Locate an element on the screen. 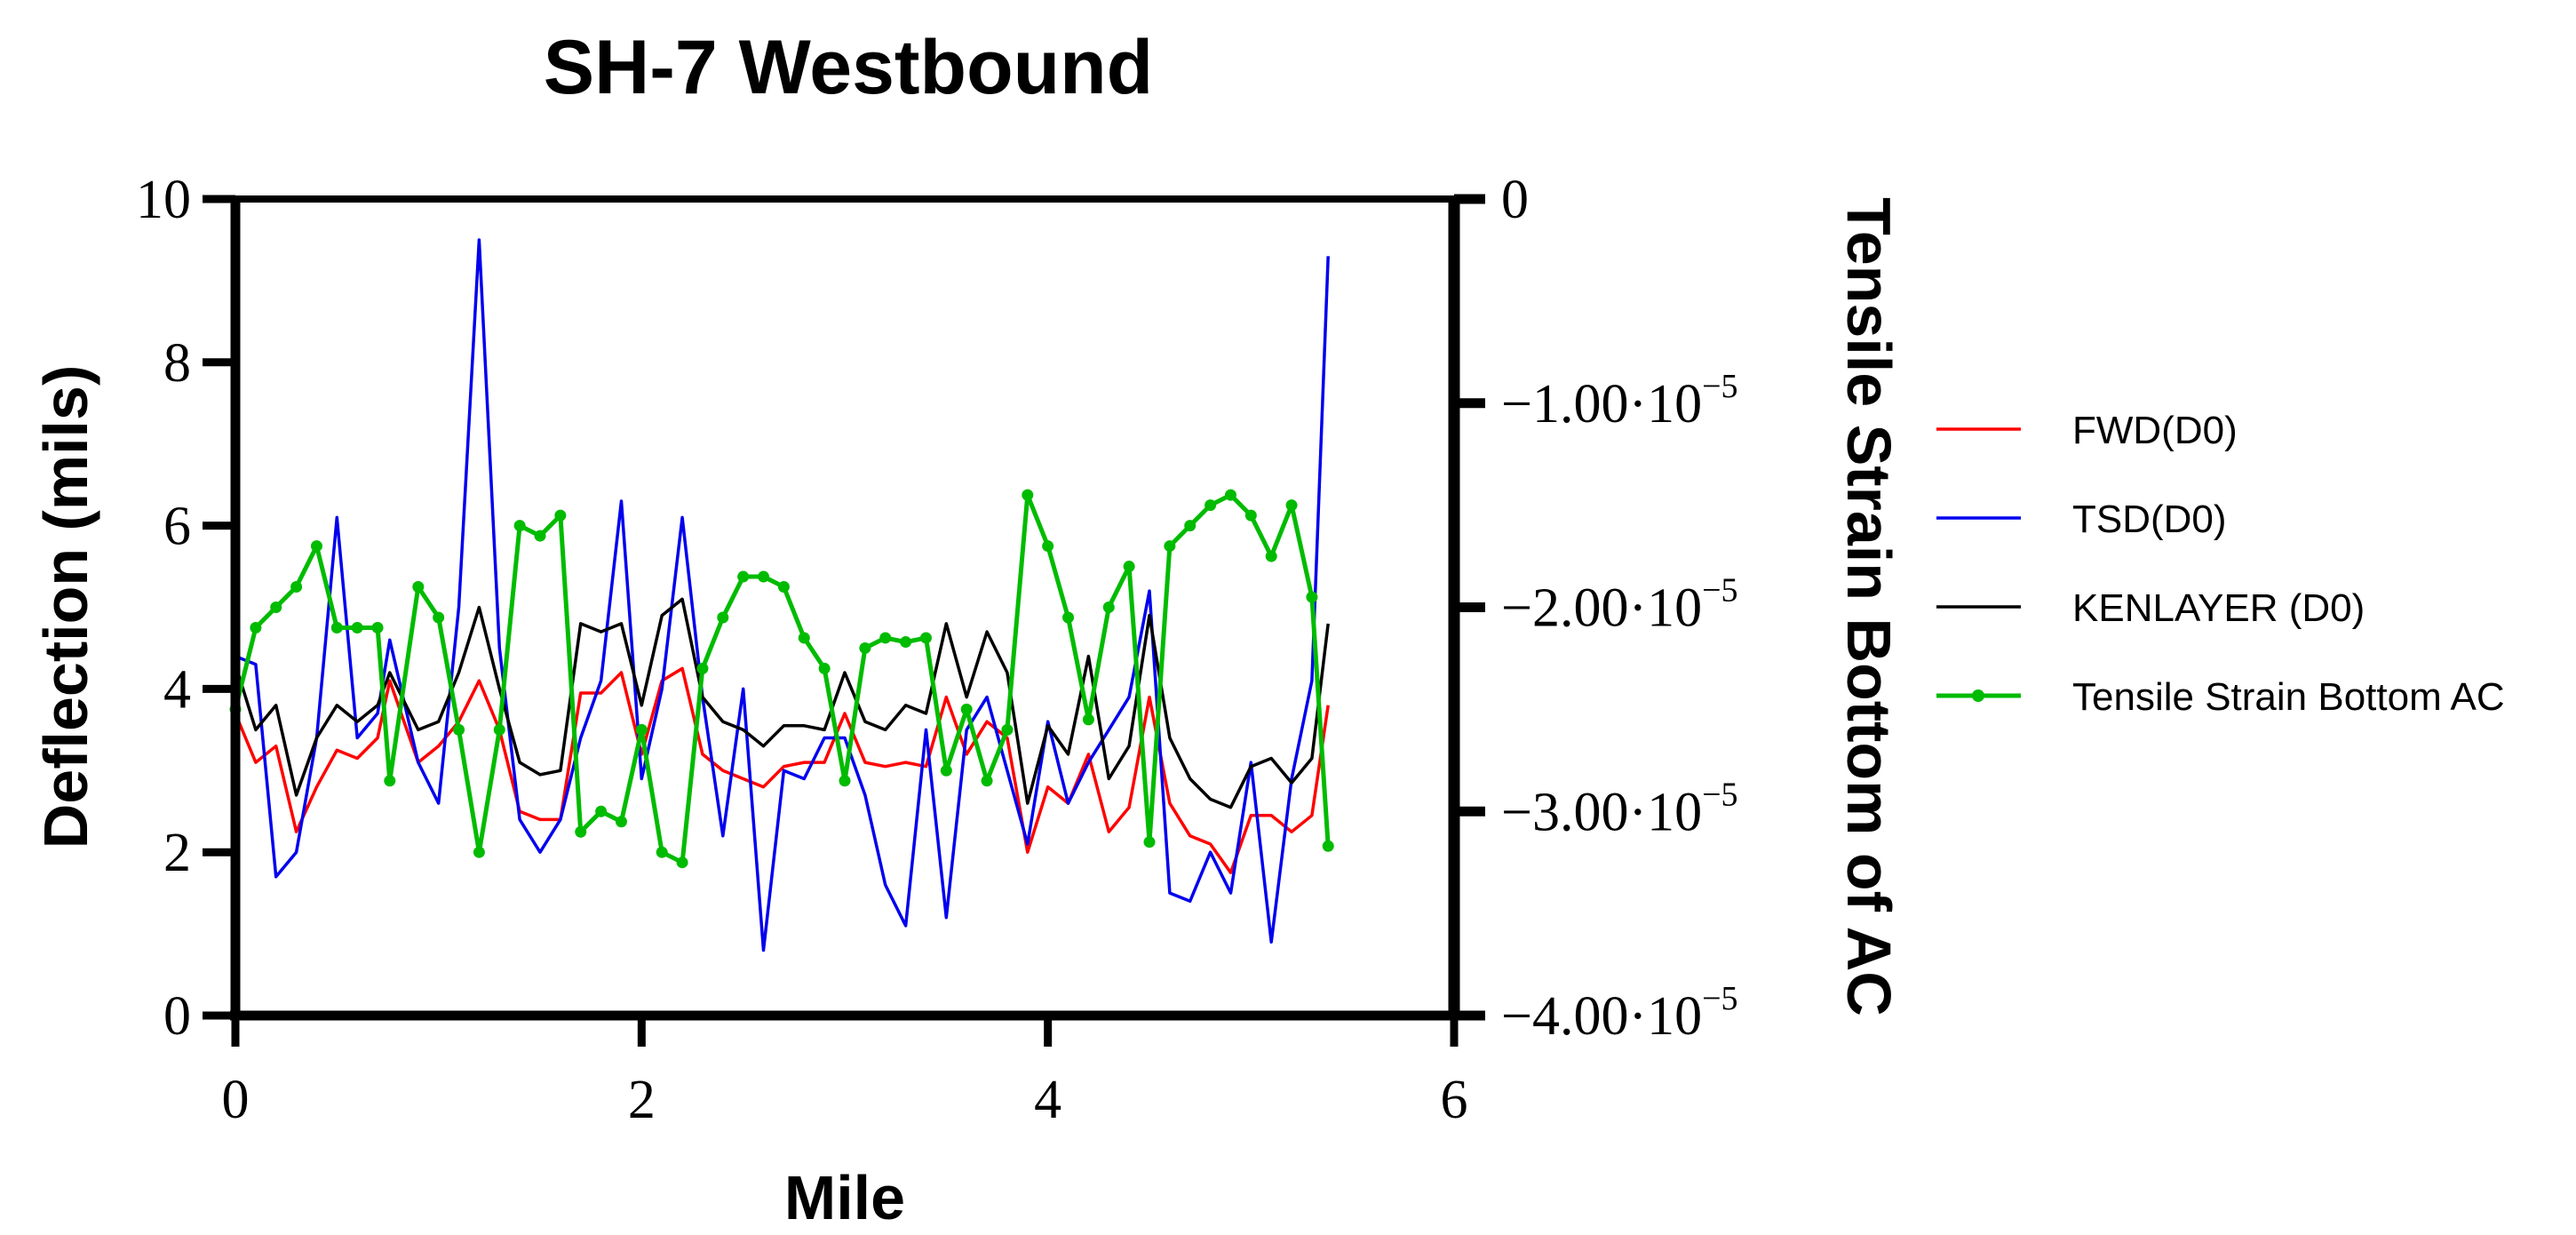 Image resolution: width=2576 pixels, height=1235 pixels. y-tick-label: 0 is located at coordinates (177, 1016).